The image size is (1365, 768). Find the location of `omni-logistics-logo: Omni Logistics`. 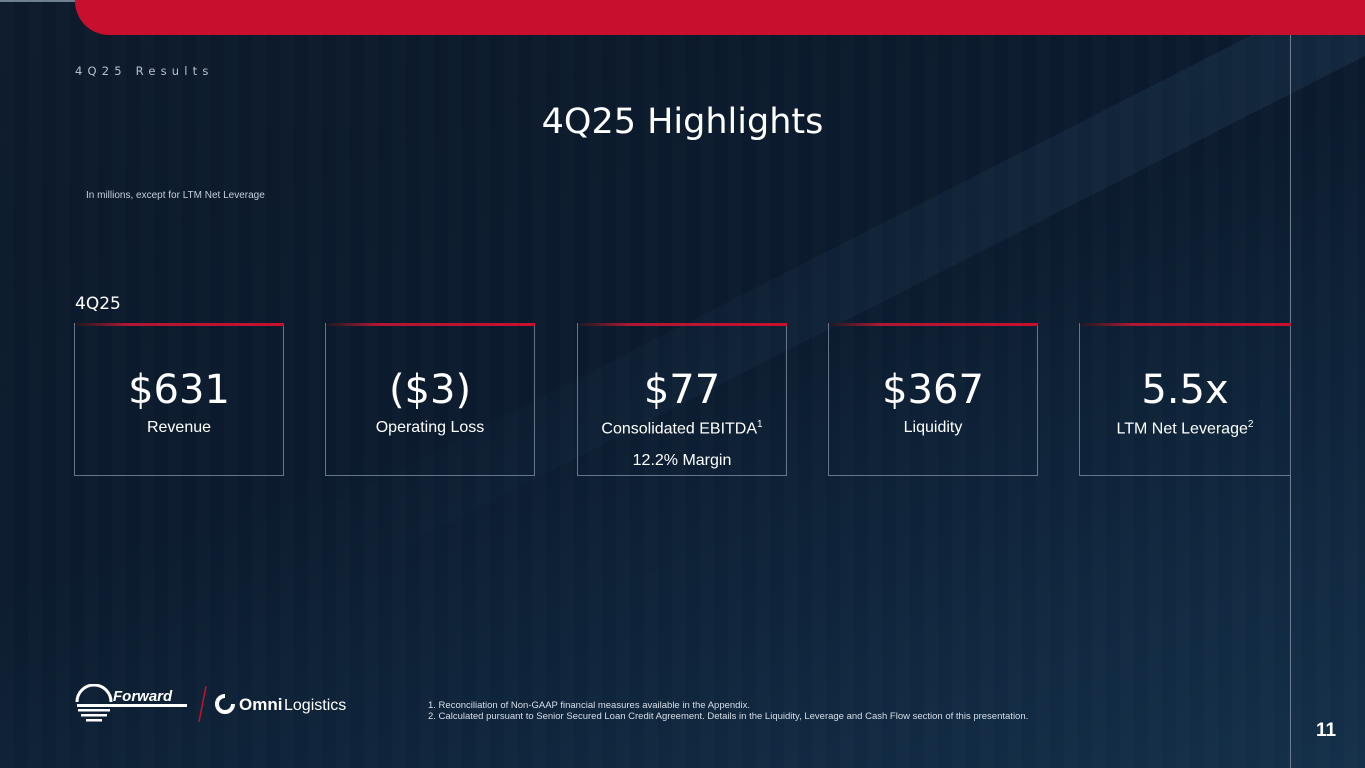

omni-logistics-logo: Omni Logistics is located at coordinates (280, 704).